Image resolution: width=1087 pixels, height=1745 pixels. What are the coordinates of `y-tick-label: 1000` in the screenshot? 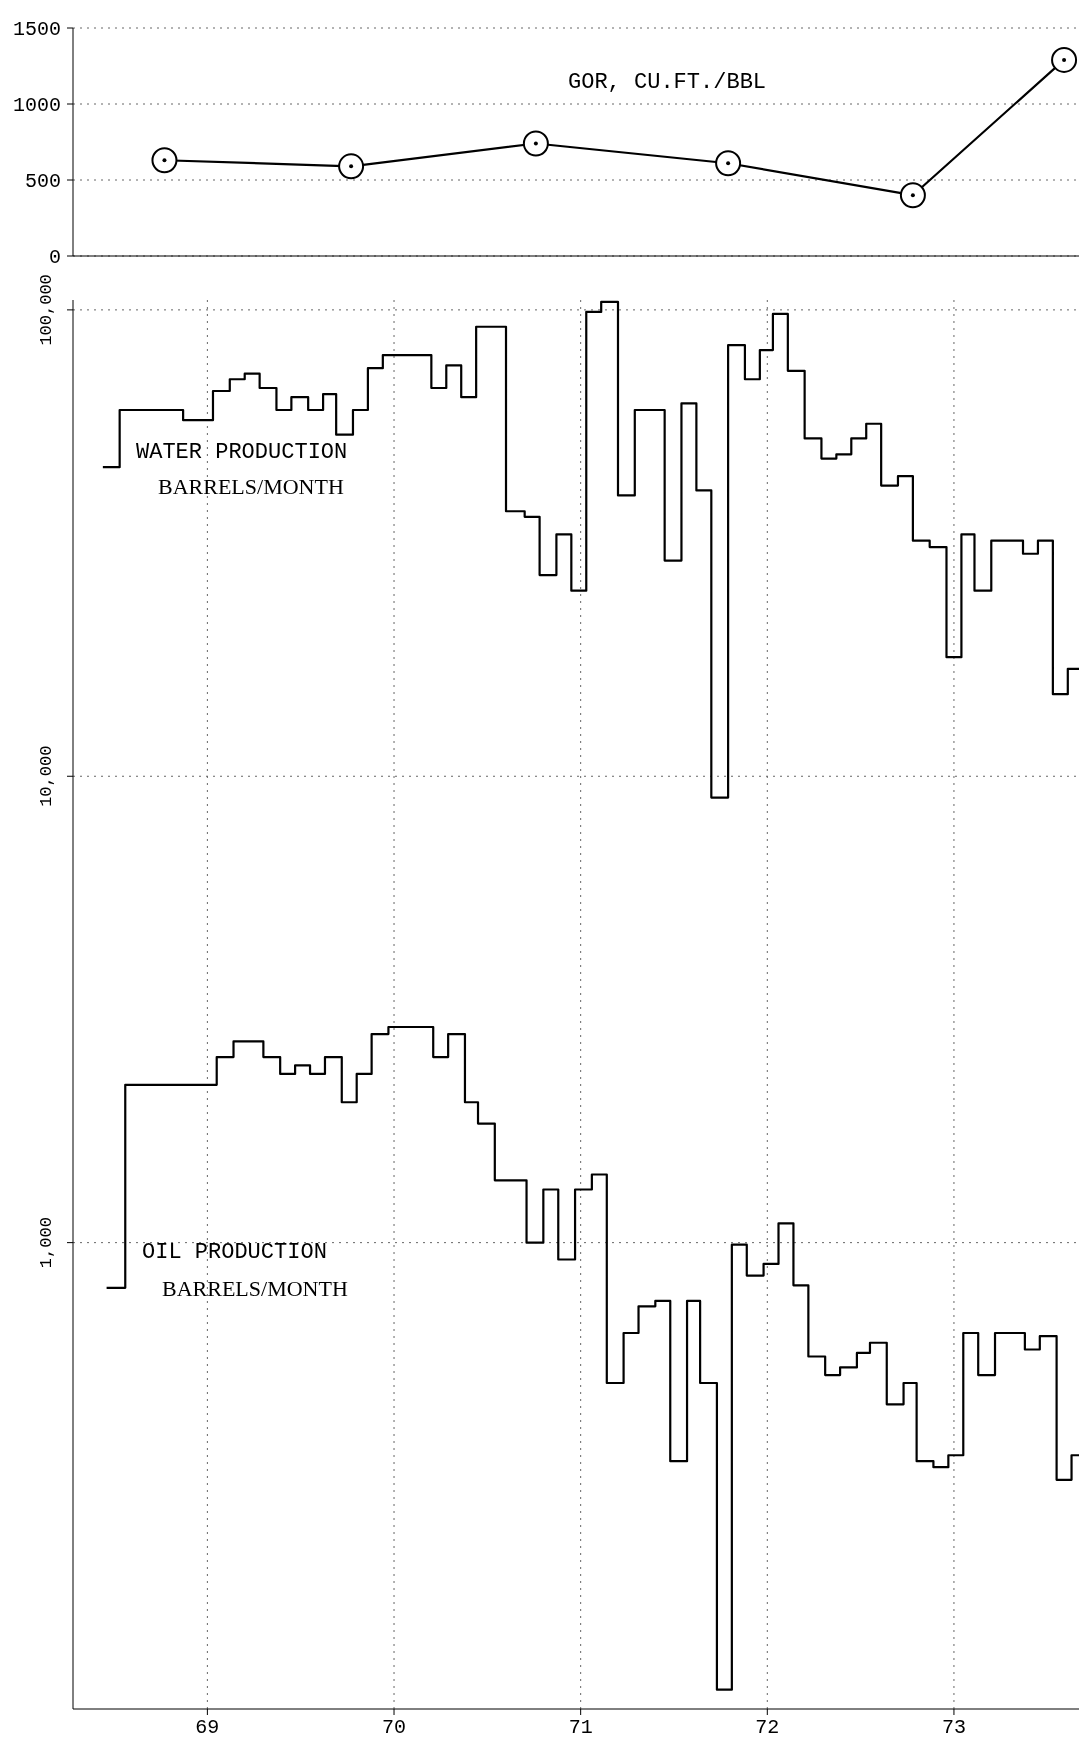 It's located at (36, 105).